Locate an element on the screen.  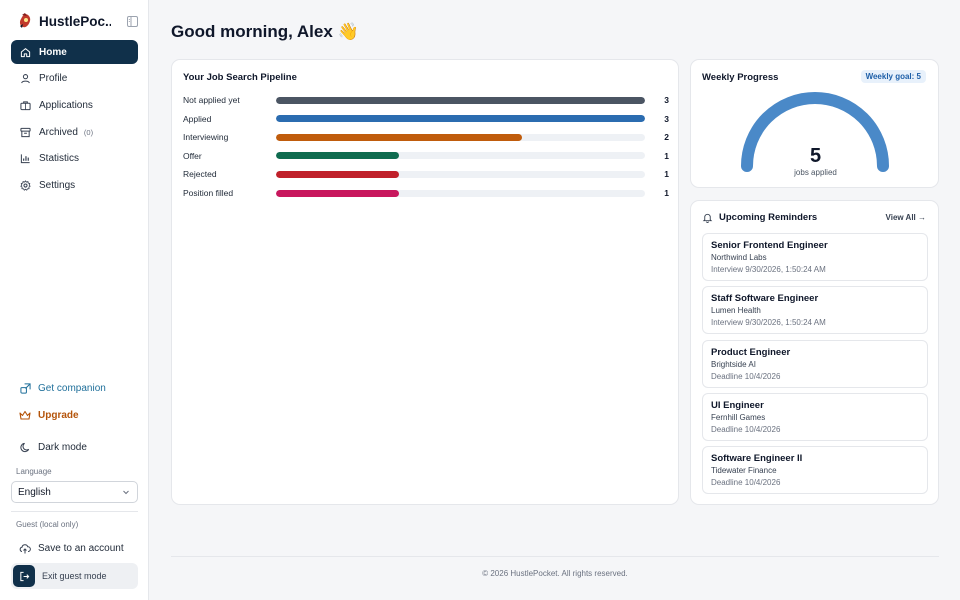
reminder-company: Northwind Labs is located at coordinates (739, 257).